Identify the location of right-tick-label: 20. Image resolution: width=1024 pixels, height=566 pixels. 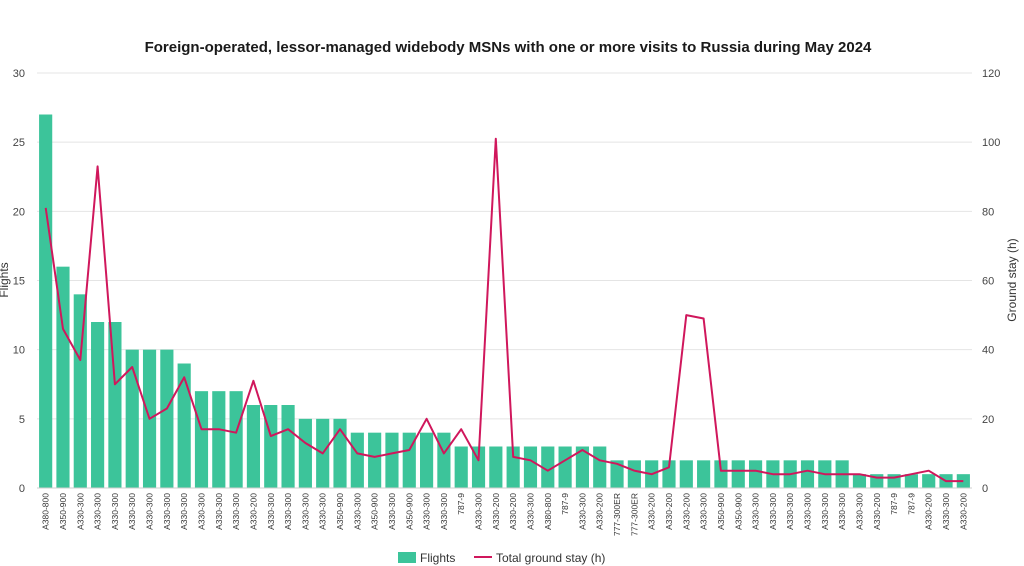
(988, 420).